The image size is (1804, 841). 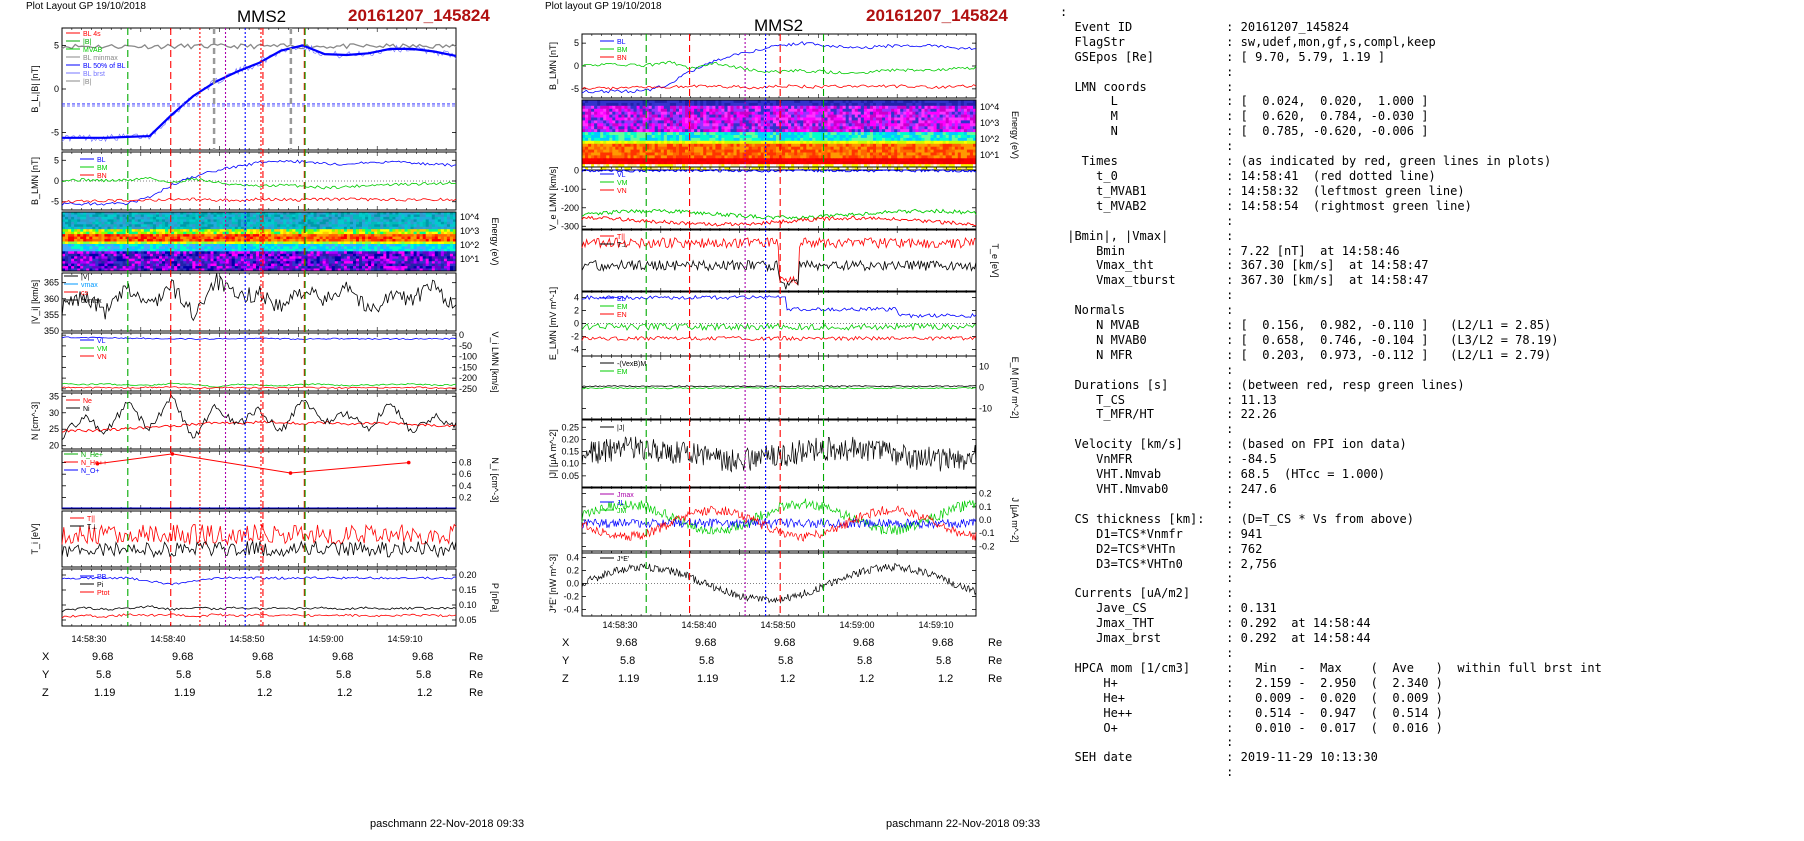 I want to click on ne-trace, so click(x=258, y=426).